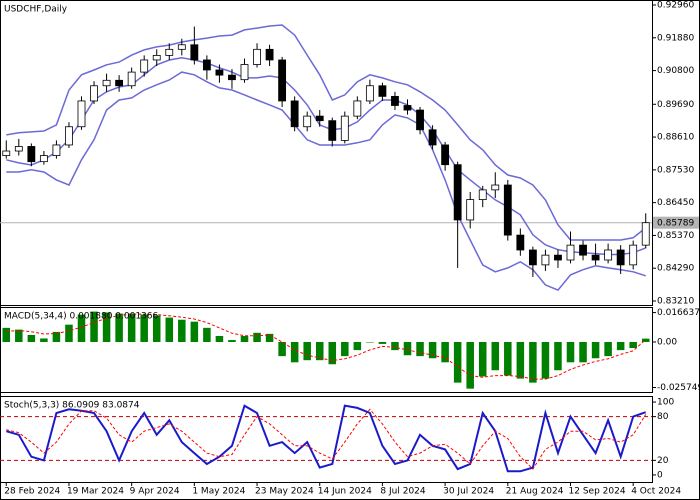  Describe the element at coordinates (402, 492) in the screenshot. I see `x-tick-label: 8 Jul 2024` at that location.